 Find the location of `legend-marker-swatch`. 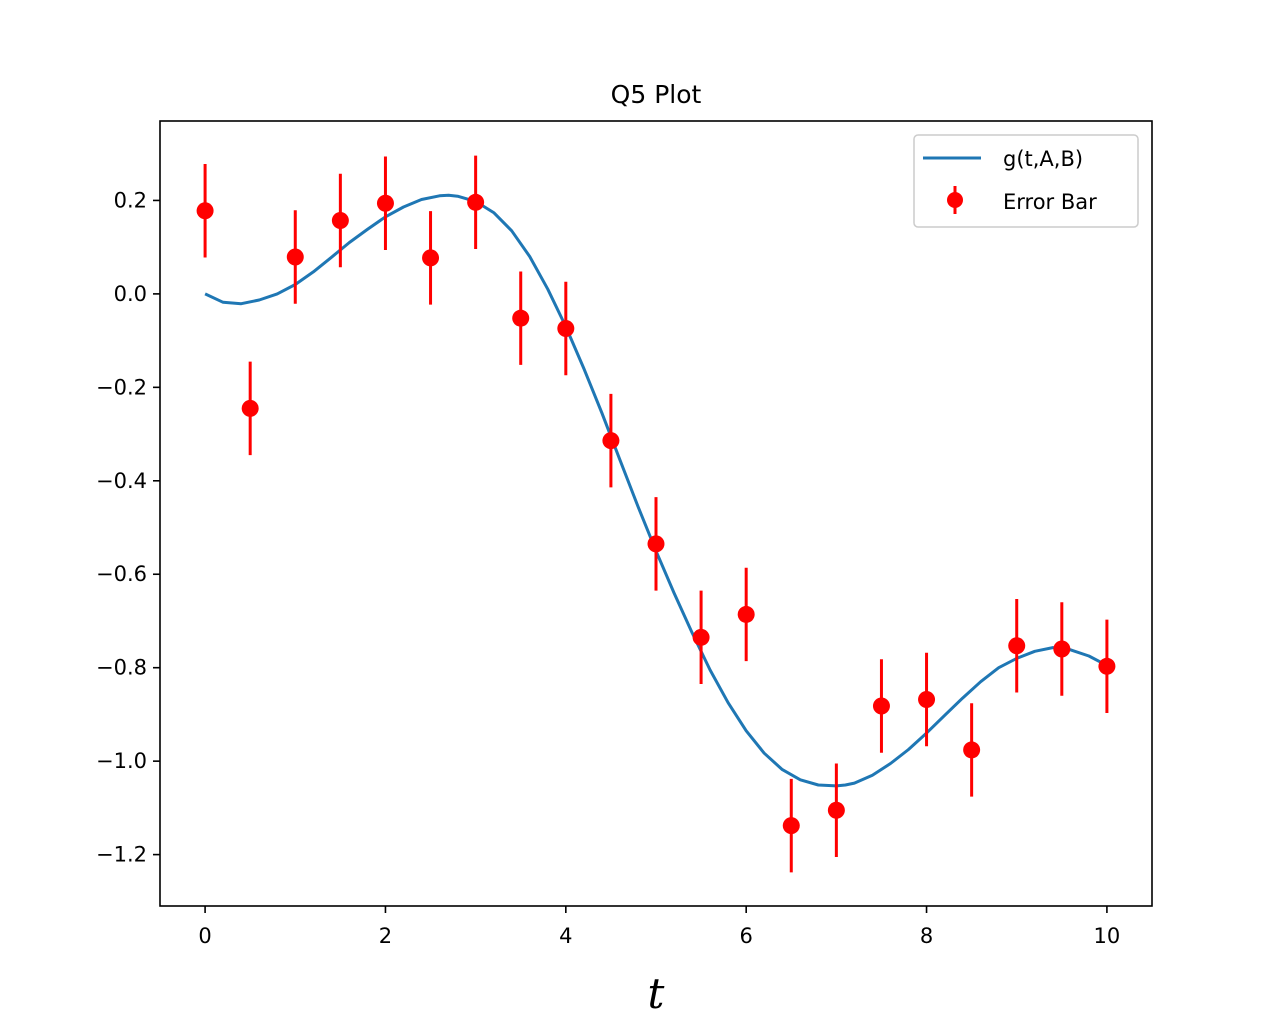

legend-marker-swatch is located at coordinates (955, 200).